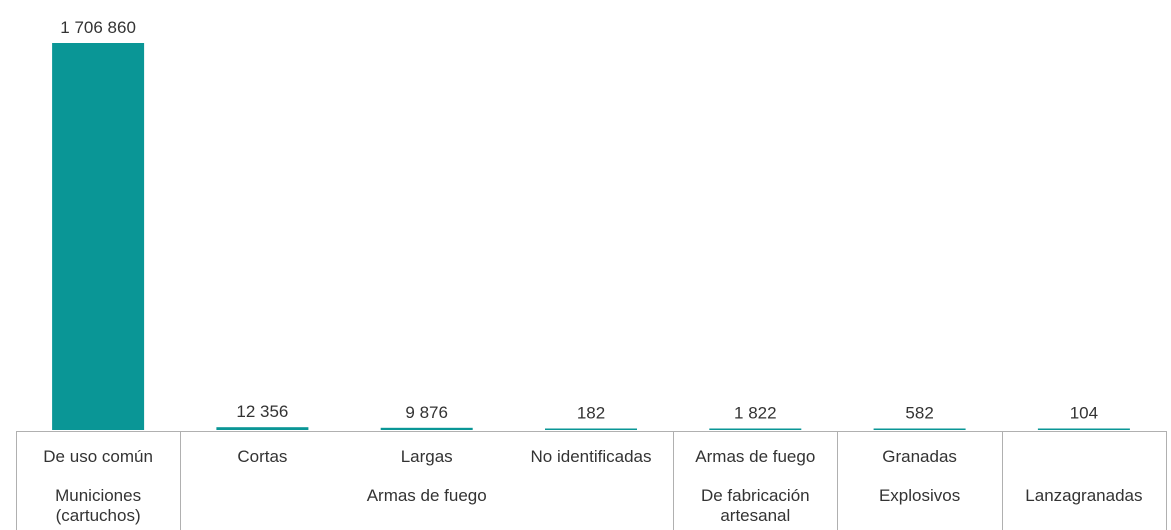  Describe the element at coordinates (755, 515) in the screenshot. I see `group-label-2-line-1: artesanal` at that location.